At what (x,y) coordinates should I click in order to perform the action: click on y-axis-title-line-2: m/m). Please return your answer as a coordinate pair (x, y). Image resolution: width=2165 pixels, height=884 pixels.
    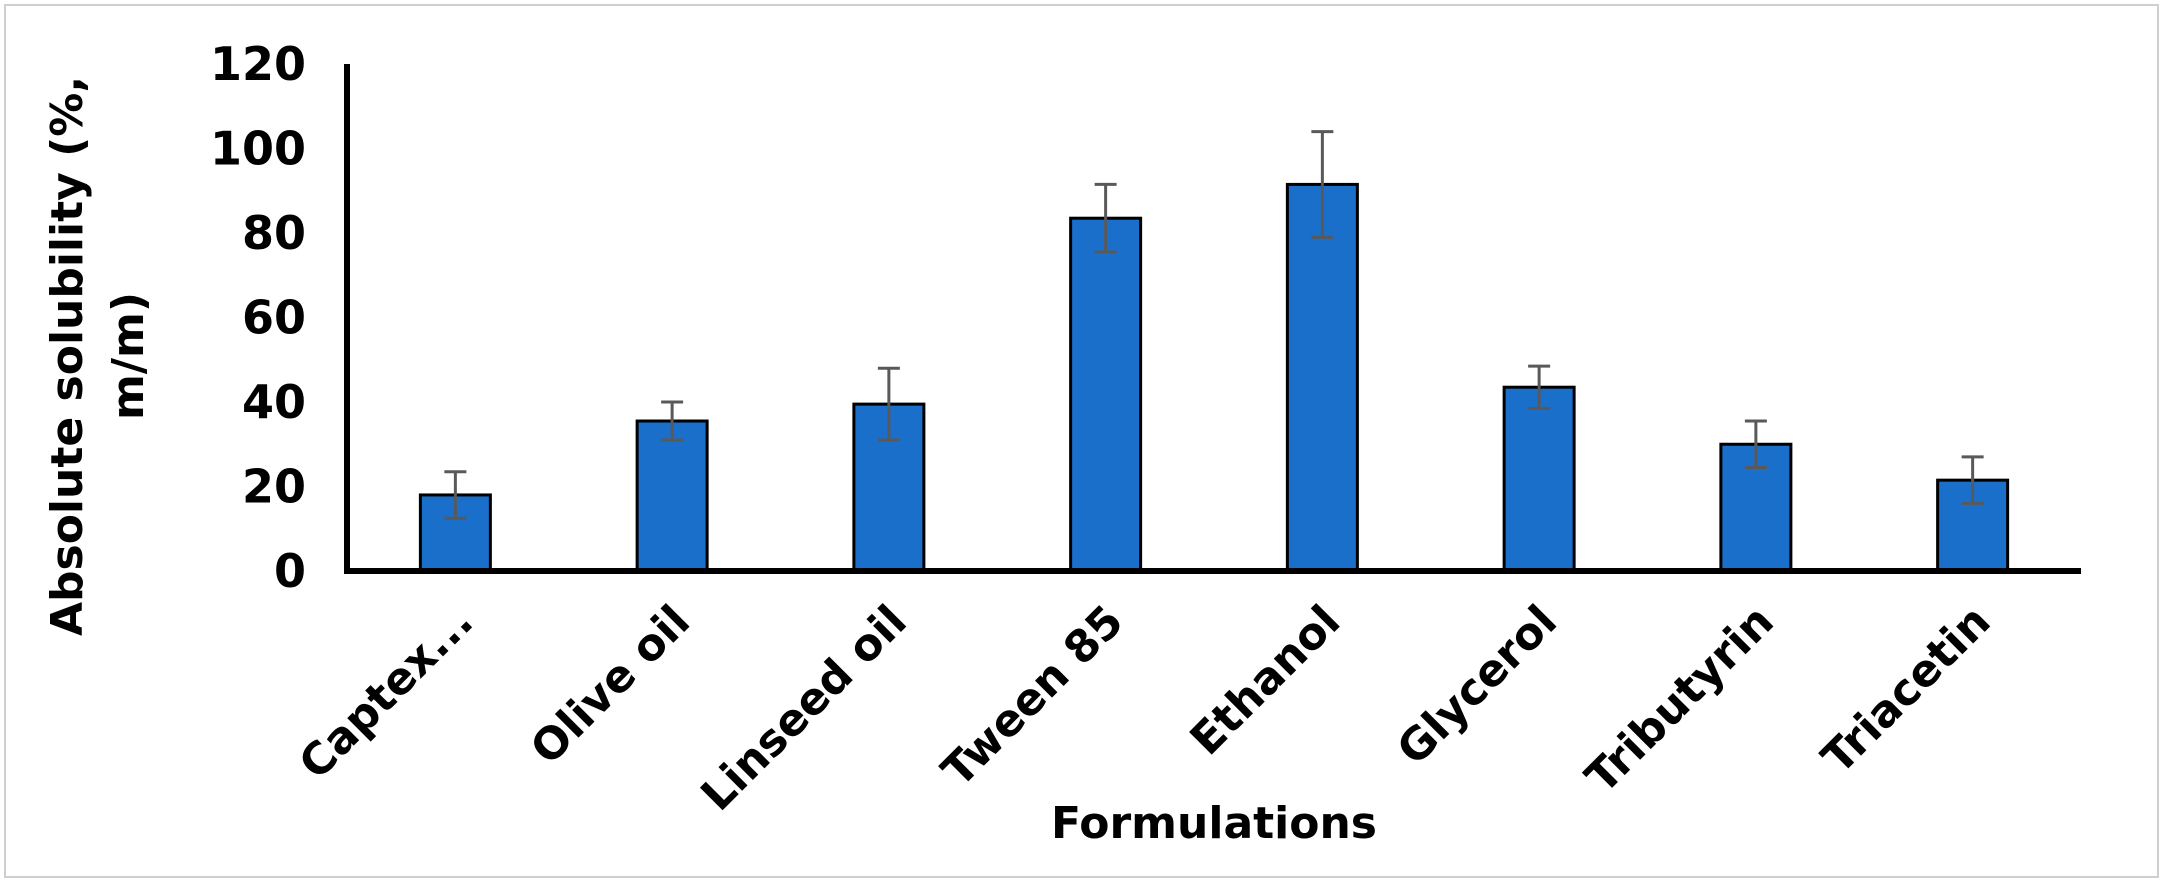
    Looking at the image, I should click on (128, 356).